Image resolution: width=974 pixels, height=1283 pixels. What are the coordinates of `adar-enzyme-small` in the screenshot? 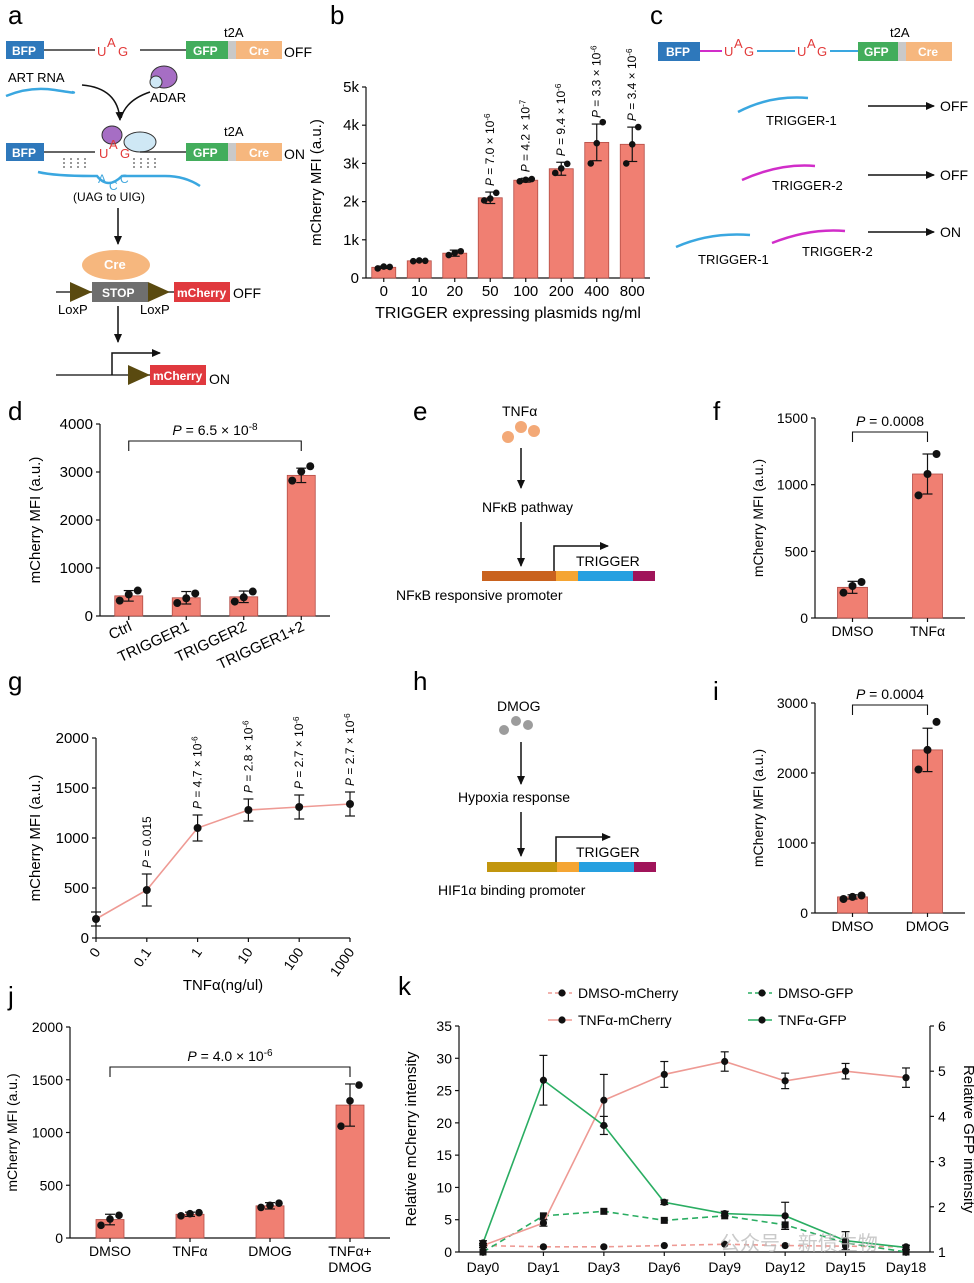 It's located at (156, 82).